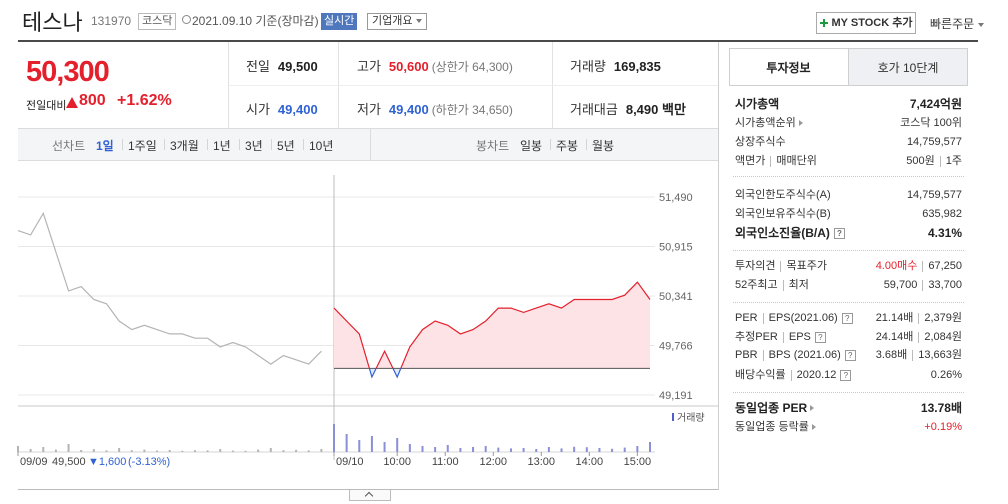 This screenshot has width=1008, height=504. Describe the element at coordinates (339, 21) in the screenshot. I see `realtime-badge: 실시간` at that location.